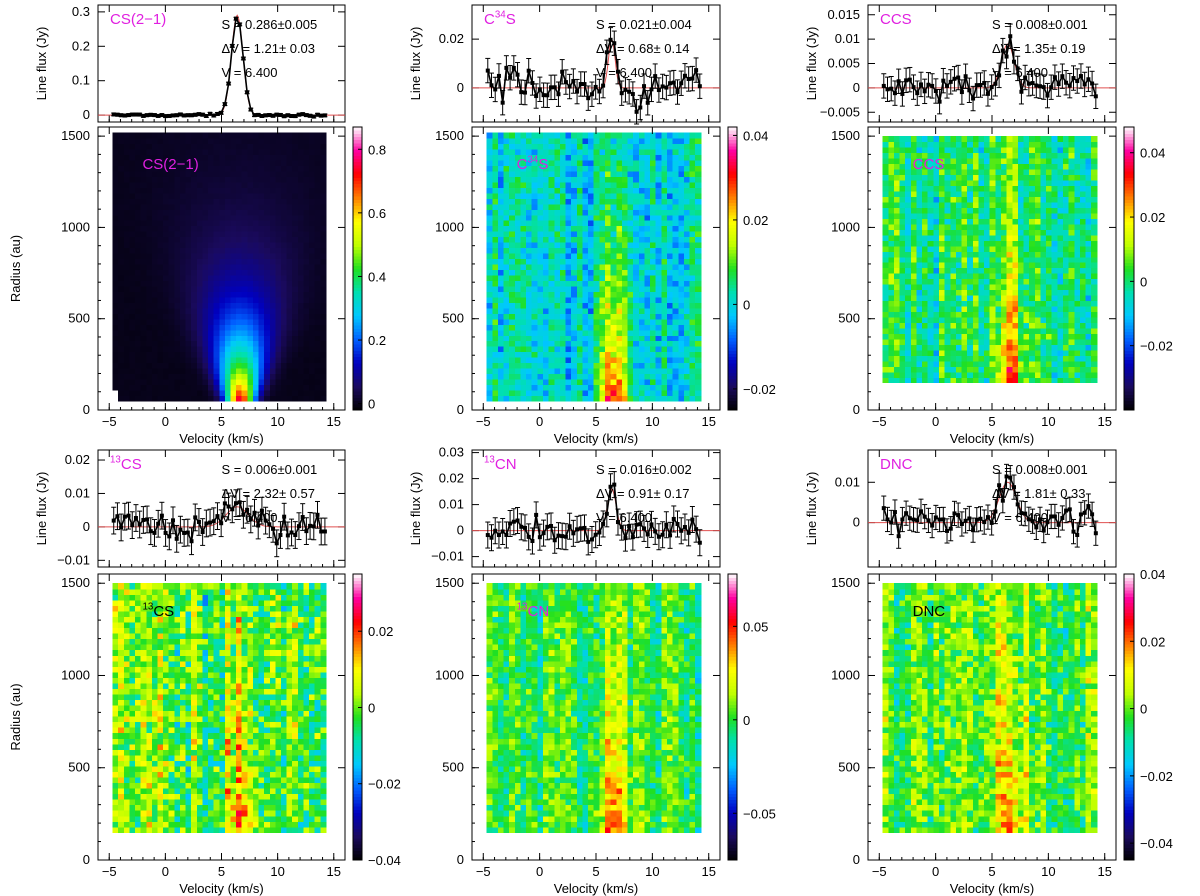 This screenshot has height=896, width=1200. Describe the element at coordinates (843, 63) in the screenshot. I see `y-tick-label: 0.005` at that location.